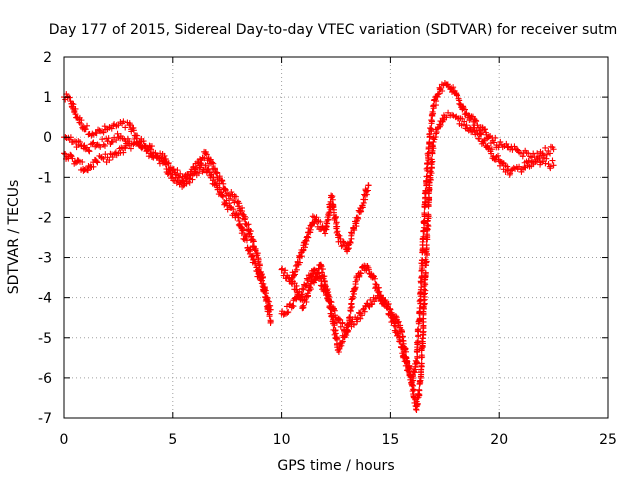 The image size is (640, 480). I want to click on y-axis-label: SDTVAR / TECUs, so click(14, 237).